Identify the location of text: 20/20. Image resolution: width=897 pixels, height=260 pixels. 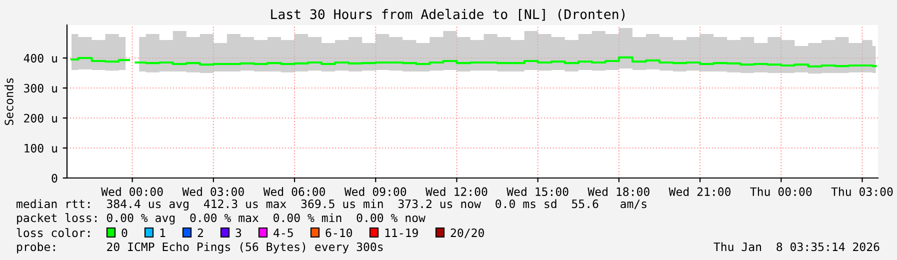
(467, 233).